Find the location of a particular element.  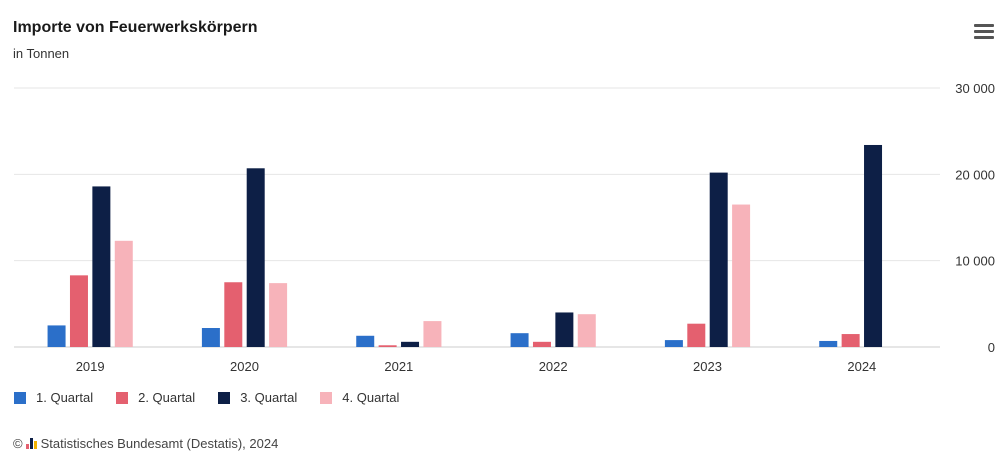

bar-2-quartal-2019 is located at coordinates (78, 311).